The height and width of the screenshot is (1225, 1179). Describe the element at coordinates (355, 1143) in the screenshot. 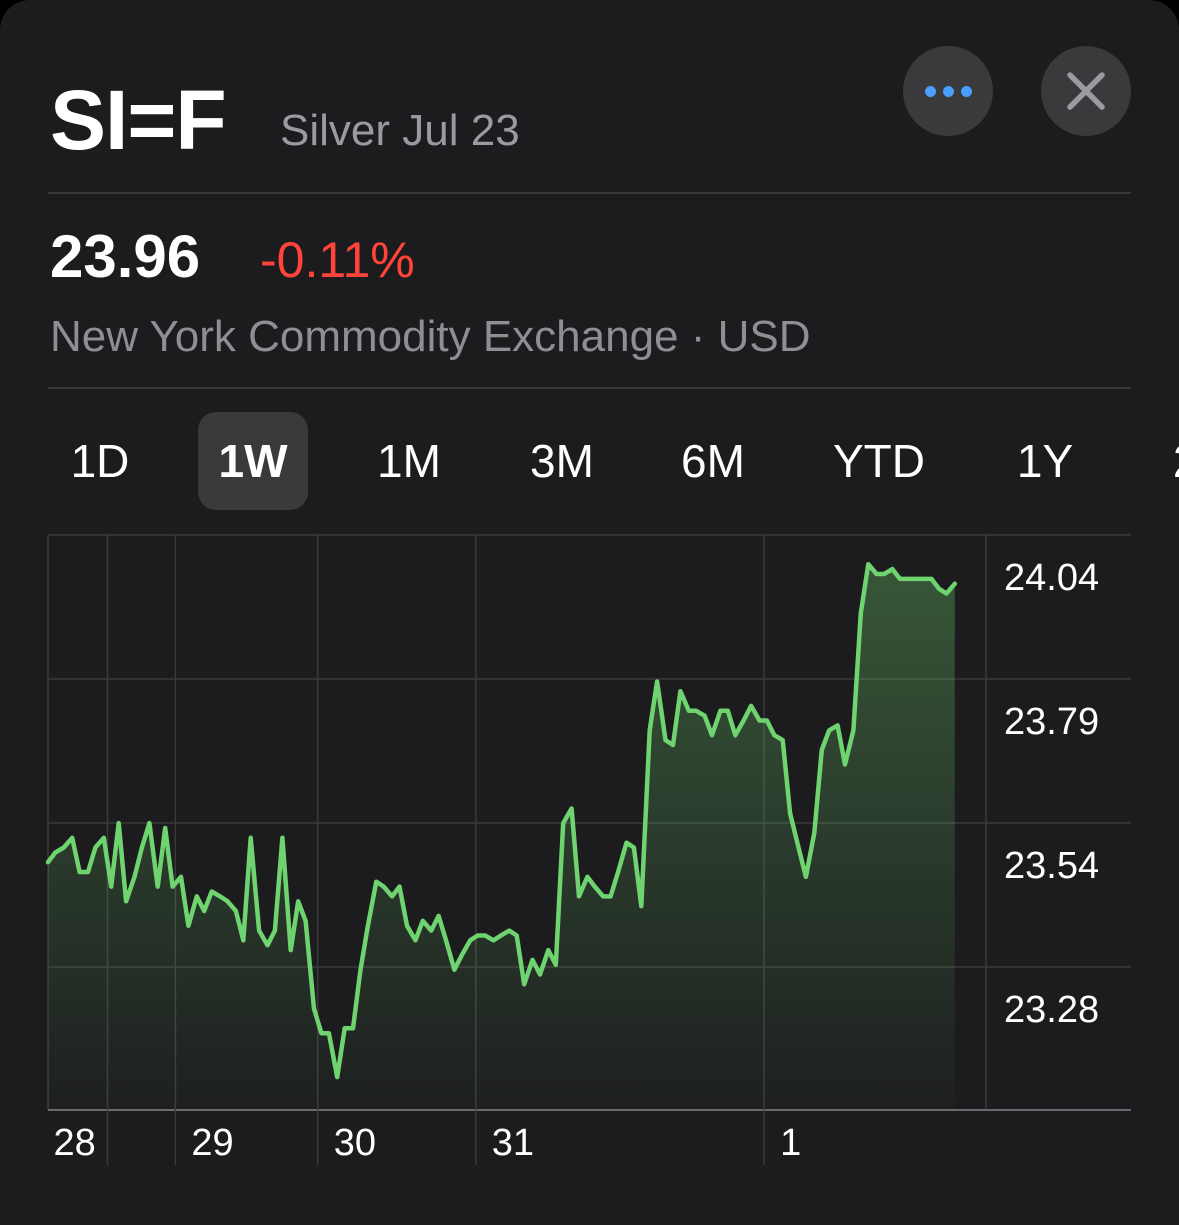

I see `x-tick-label: 30` at that location.